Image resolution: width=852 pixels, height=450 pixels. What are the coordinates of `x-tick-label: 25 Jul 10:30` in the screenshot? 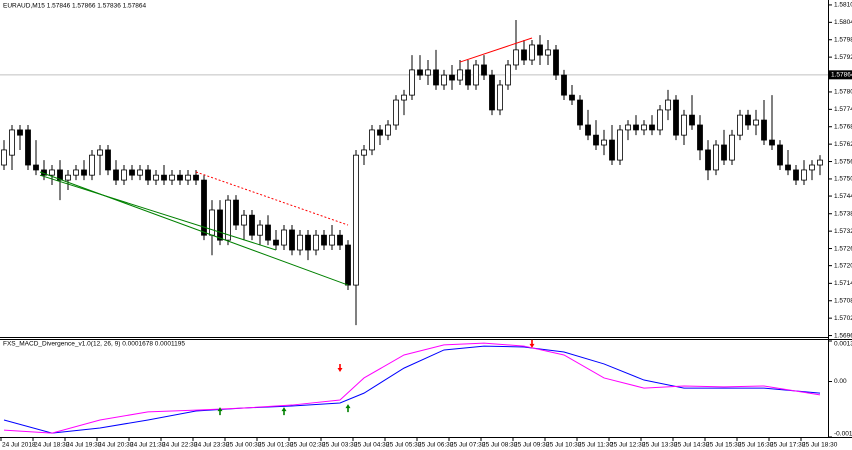 It's located at (564, 445).